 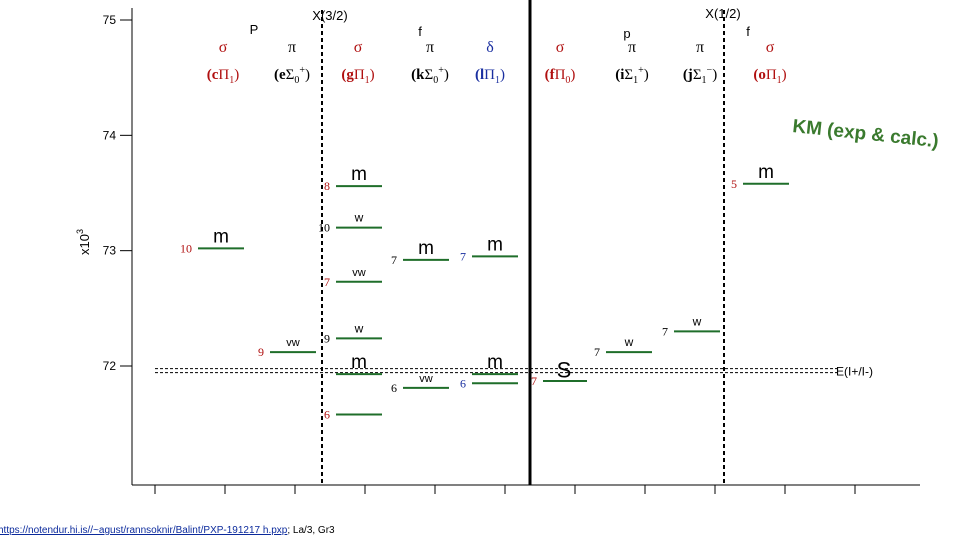 I want to click on header-0: P, so click(x=254, y=29).